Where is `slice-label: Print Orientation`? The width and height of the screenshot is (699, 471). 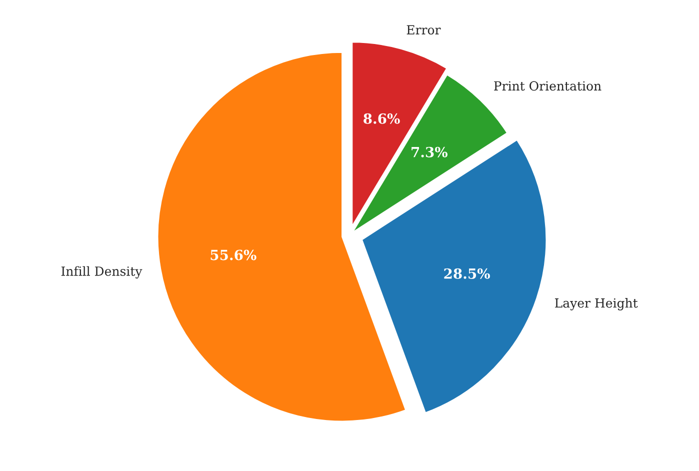 slice-label: Print Orientation is located at coordinates (548, 86).